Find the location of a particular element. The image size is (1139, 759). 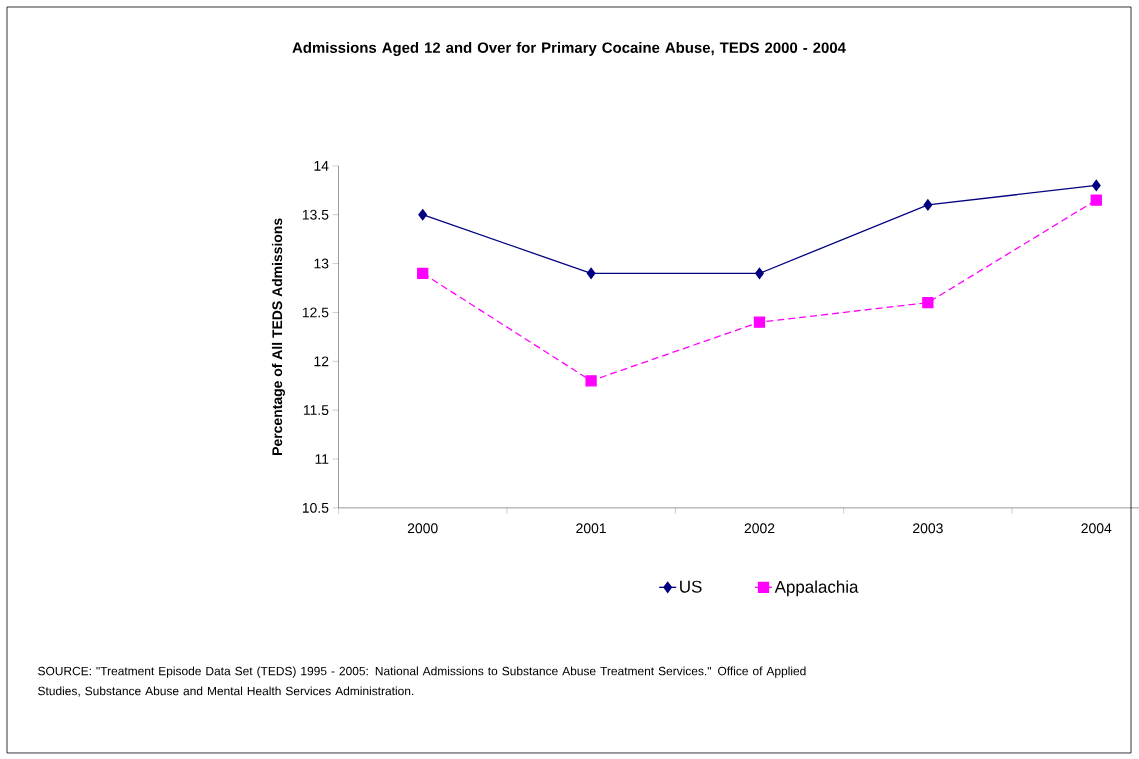

y-tick-label: 11 is located at coordinates (322, 459).